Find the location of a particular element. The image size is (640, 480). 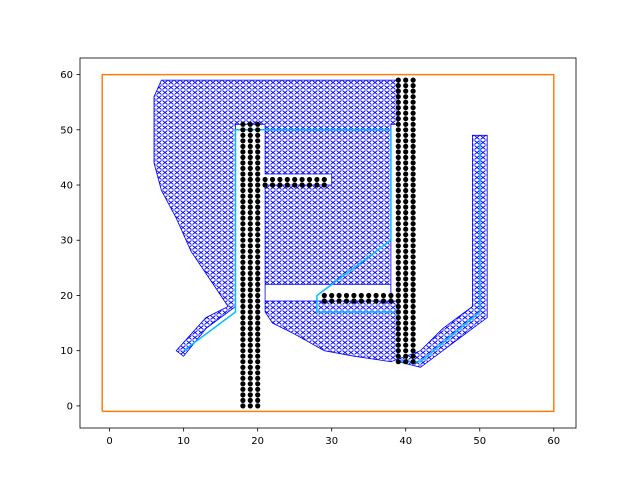

y-tick-label: 50 is located at coordinates (66, 130).